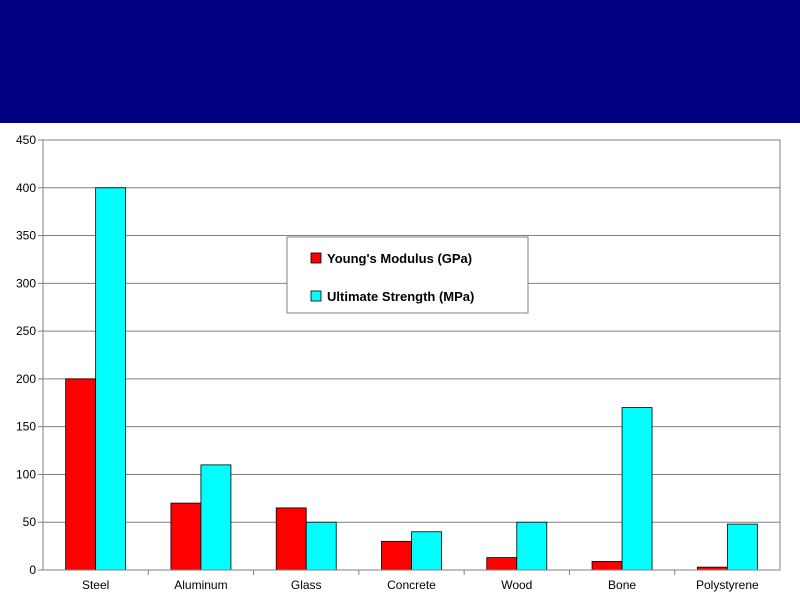 The width and height of the screenshot is (800, 605). What do you see at coordinates (26, 379) in the screenshot?
I see `y-tick-label: 200` at bounding box center [26, 379].